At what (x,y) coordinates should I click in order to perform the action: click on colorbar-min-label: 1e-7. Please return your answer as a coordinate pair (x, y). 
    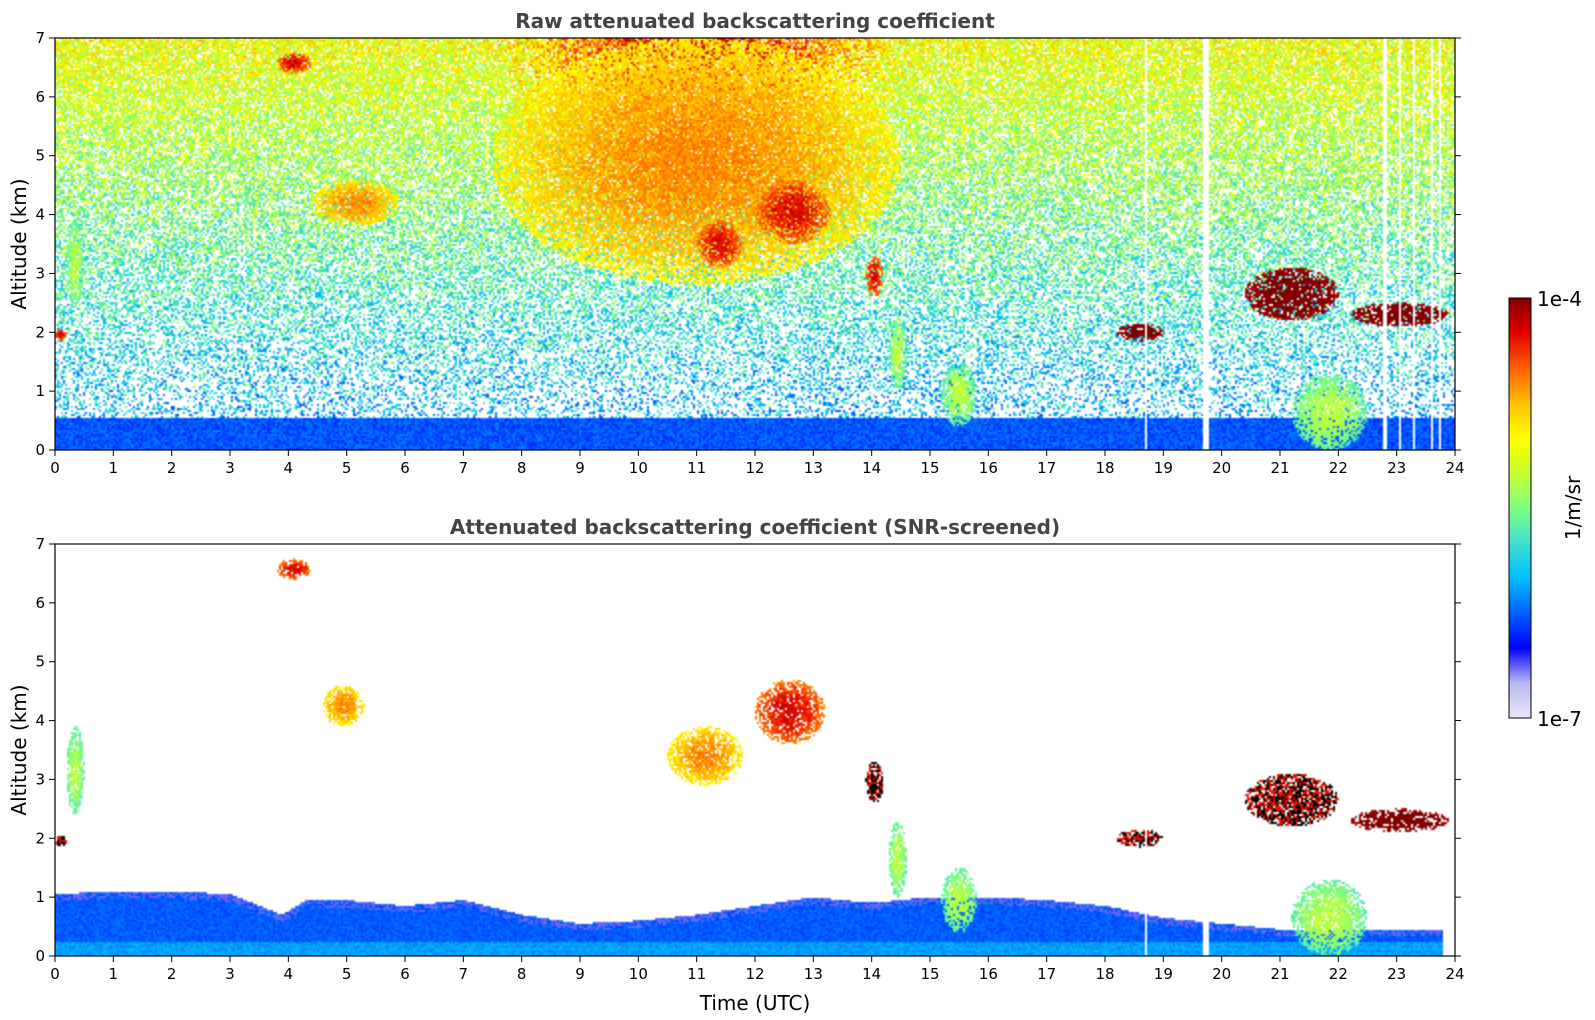
    Looking at the image, I should click on (1559, 719).